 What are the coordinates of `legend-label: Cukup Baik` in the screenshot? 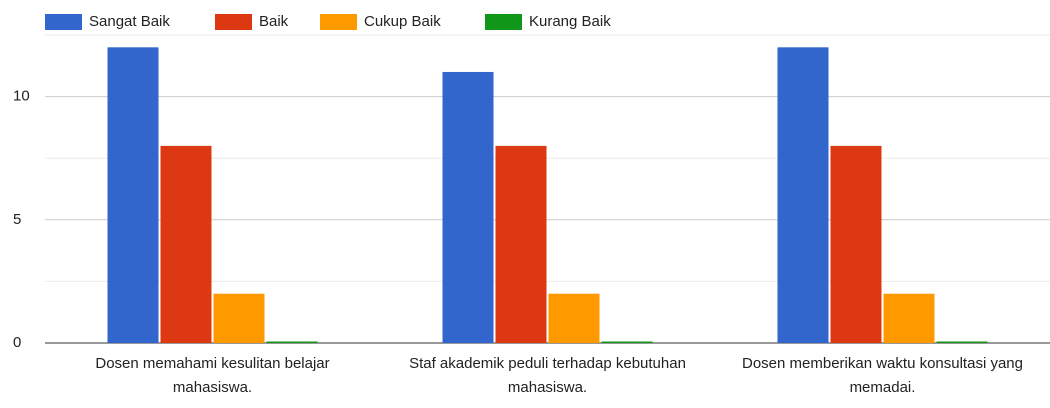 It's located at (402, 21).